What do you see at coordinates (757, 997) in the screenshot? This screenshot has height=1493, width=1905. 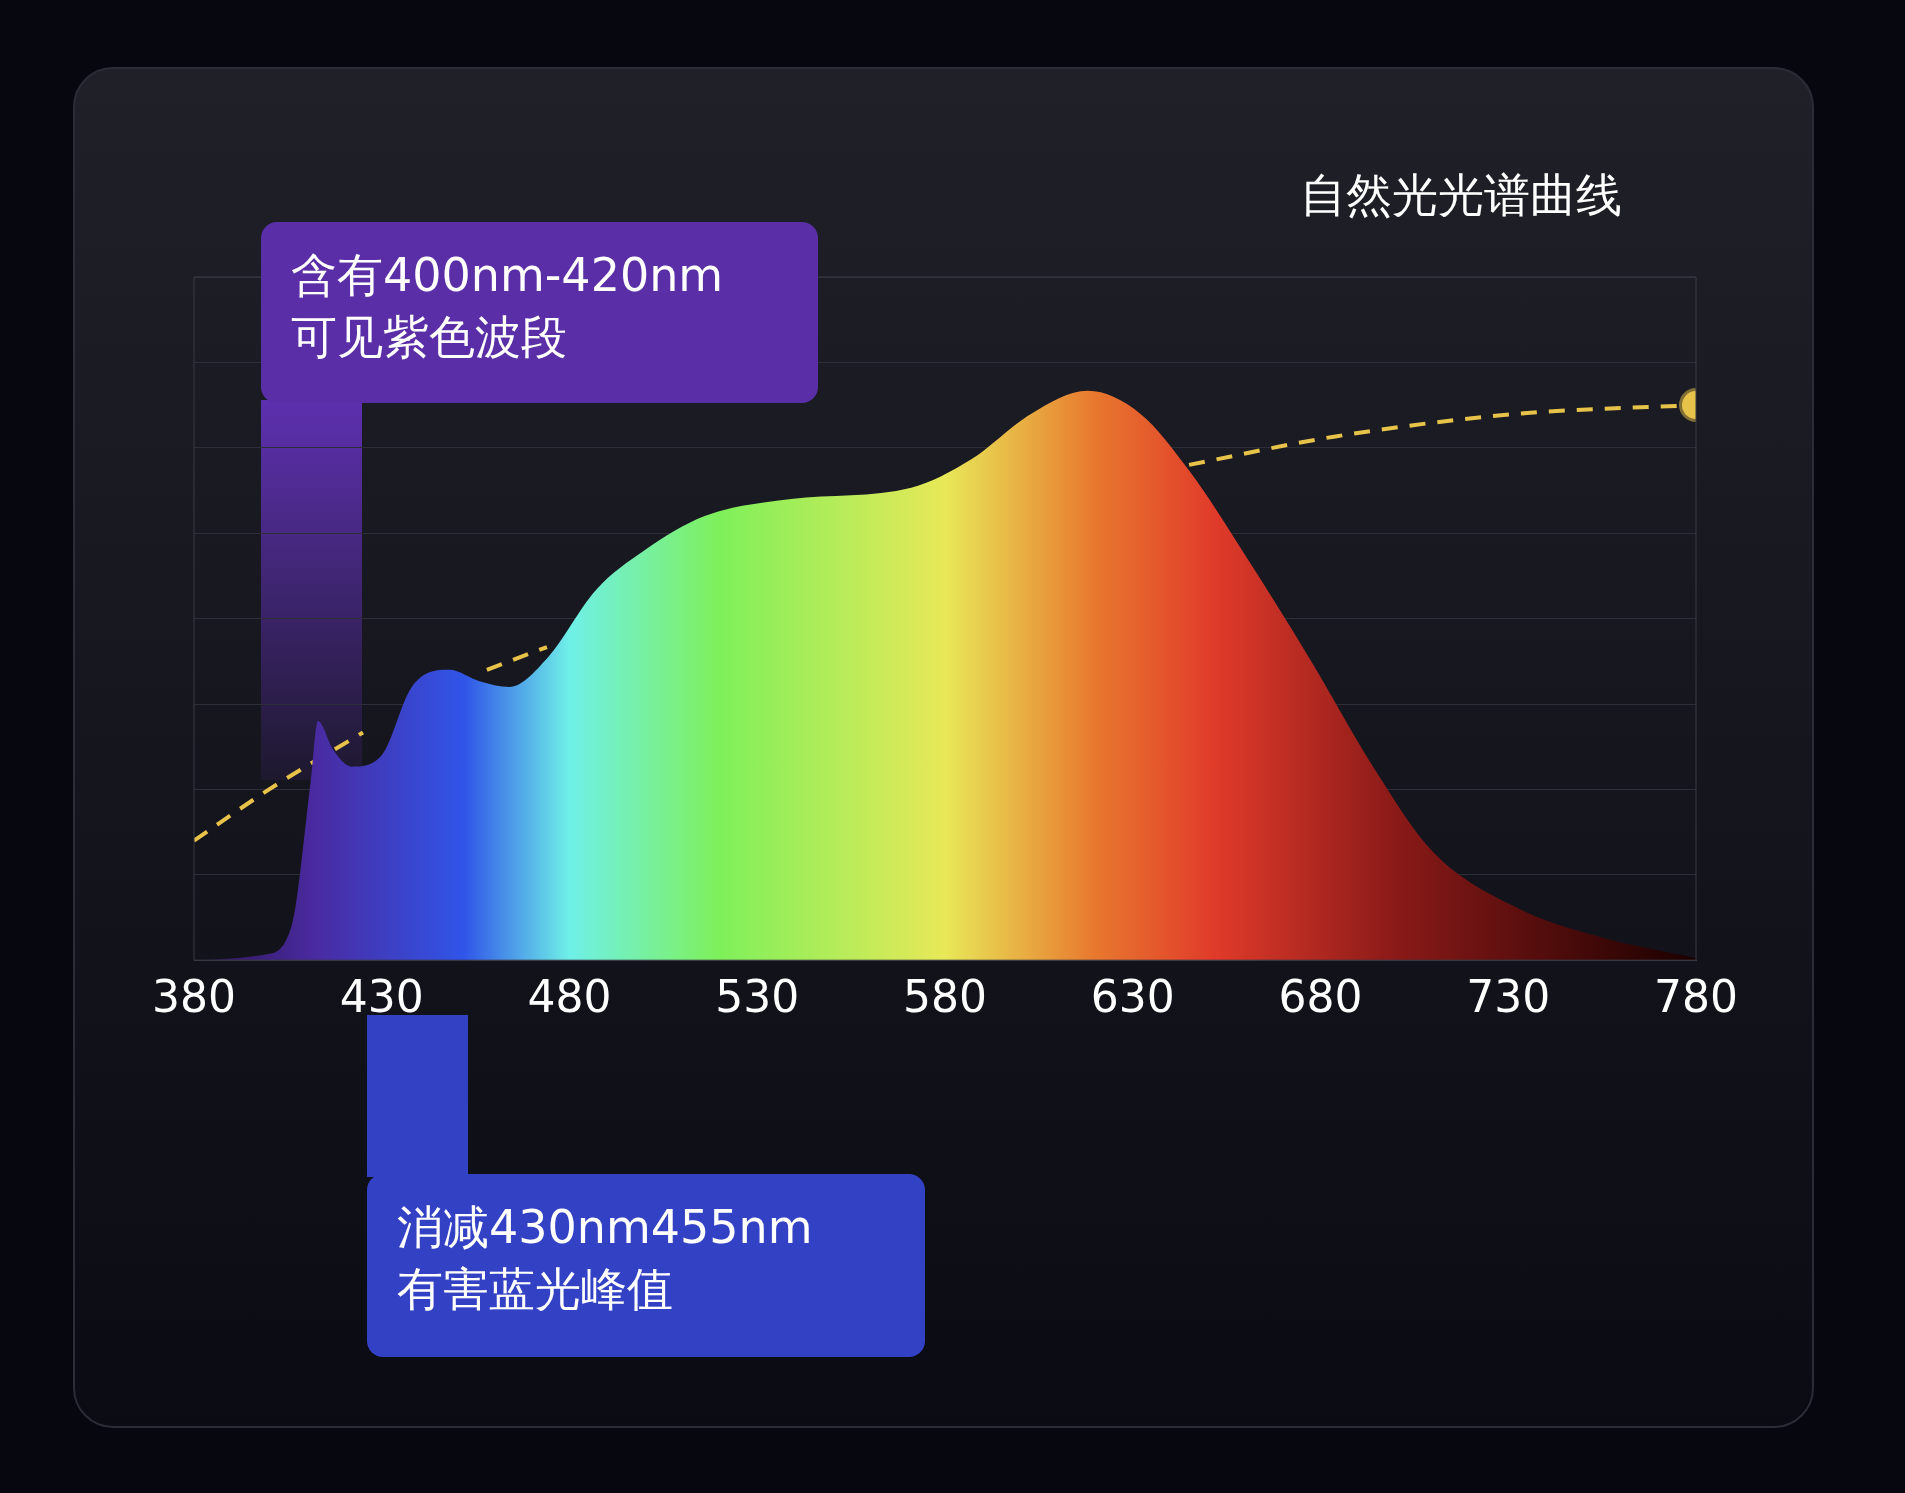 I see `x-tick-label: 530` at bounding box center [757, 997].